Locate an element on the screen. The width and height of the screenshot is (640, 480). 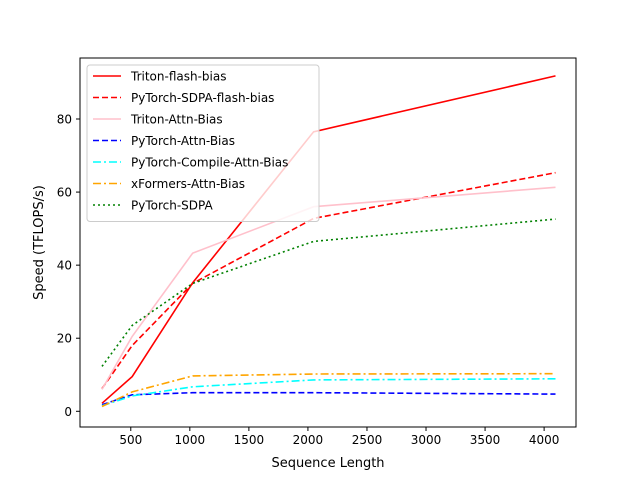
x-tick-label: 3500 is located at coordinates (485, 440).